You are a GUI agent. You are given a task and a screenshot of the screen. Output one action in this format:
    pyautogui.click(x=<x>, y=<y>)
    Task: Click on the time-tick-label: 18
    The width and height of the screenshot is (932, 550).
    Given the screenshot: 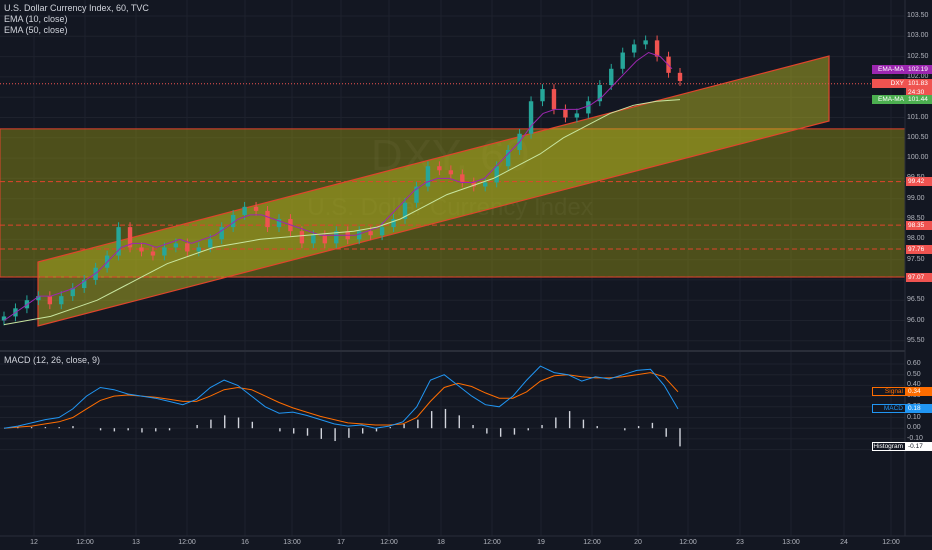 What is the action you would take?
    pyautogui.click(x=441, y=542)
    